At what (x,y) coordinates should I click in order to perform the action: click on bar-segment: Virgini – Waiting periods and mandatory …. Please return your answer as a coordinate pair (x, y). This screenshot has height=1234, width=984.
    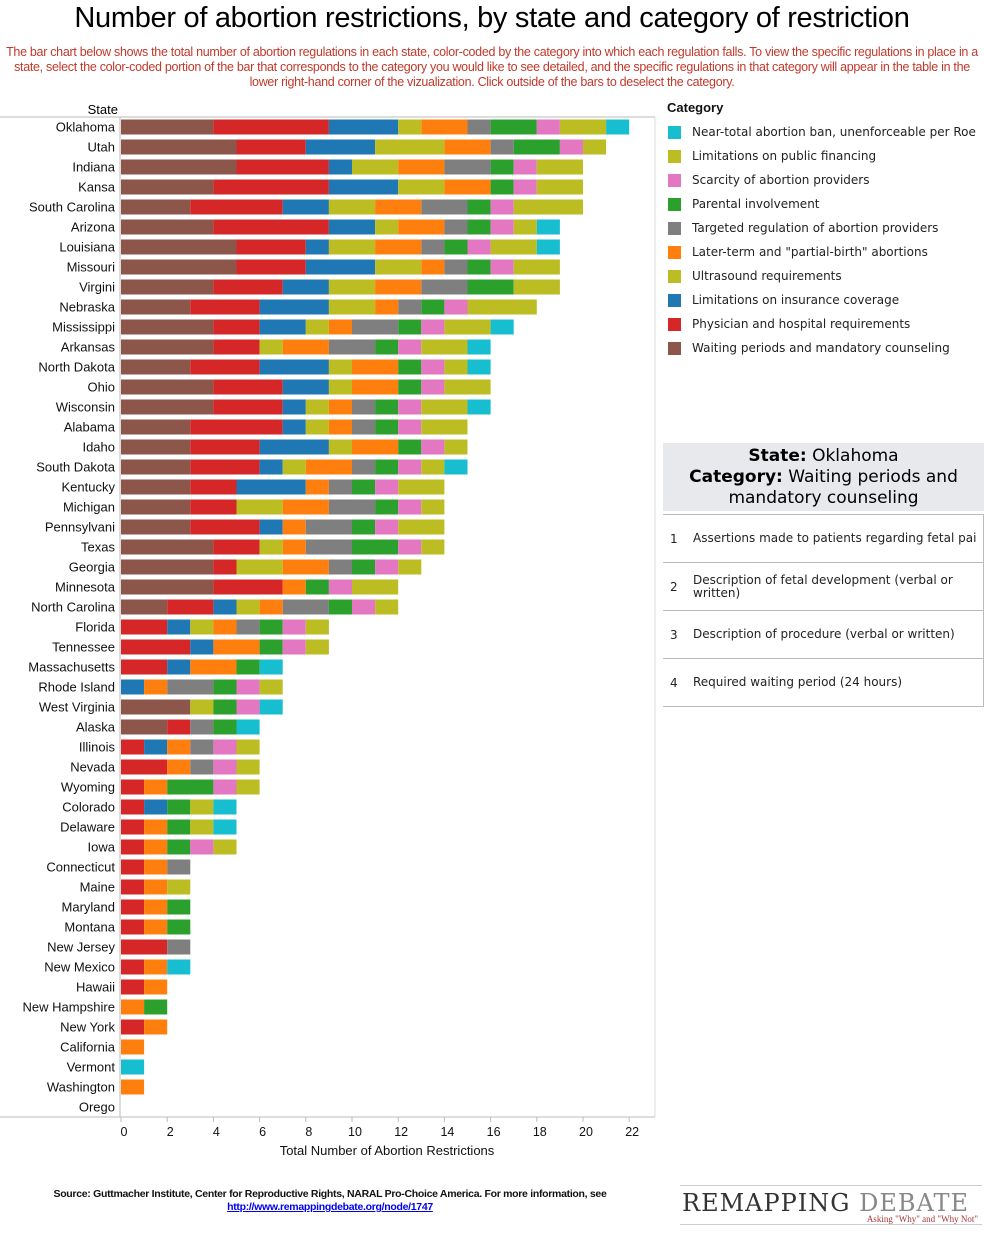
    Looking at the image, I should click on (167, 287).